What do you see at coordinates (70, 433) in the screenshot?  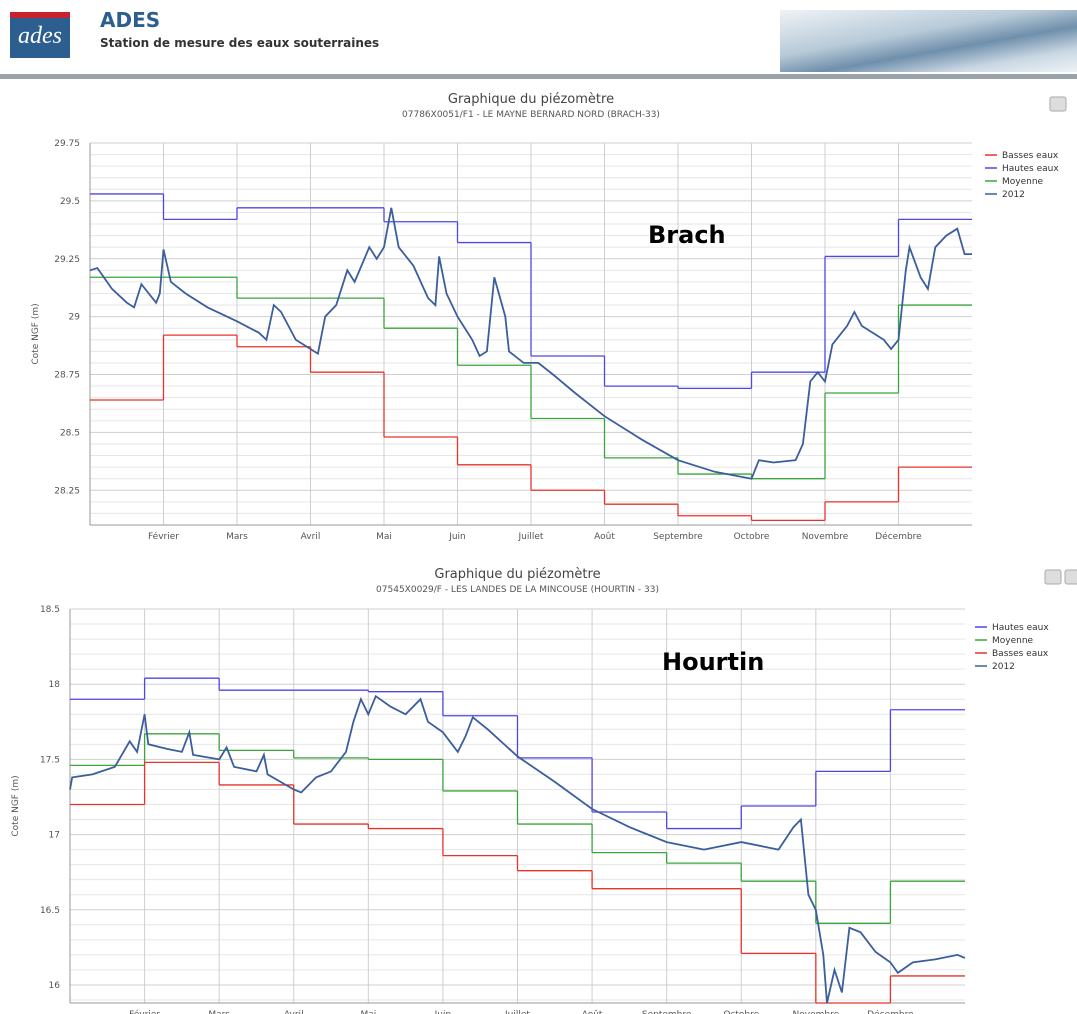 I see `y-tick-label: 28.5` at bounding box center [70, 433].